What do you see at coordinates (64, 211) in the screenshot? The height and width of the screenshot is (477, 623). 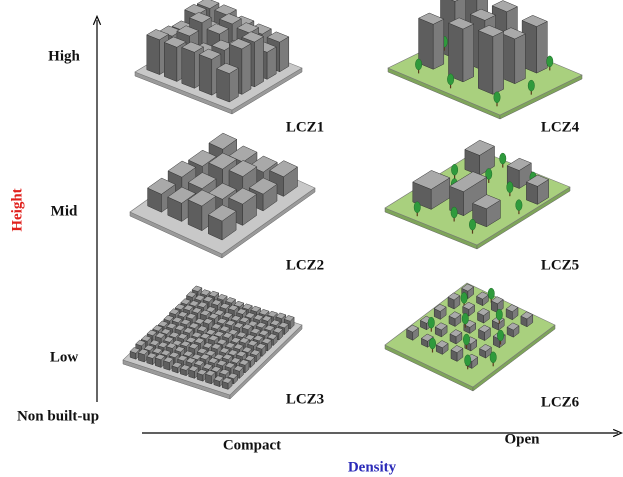 I see `y-level-label: Mid` at bounding box center [64, 211].